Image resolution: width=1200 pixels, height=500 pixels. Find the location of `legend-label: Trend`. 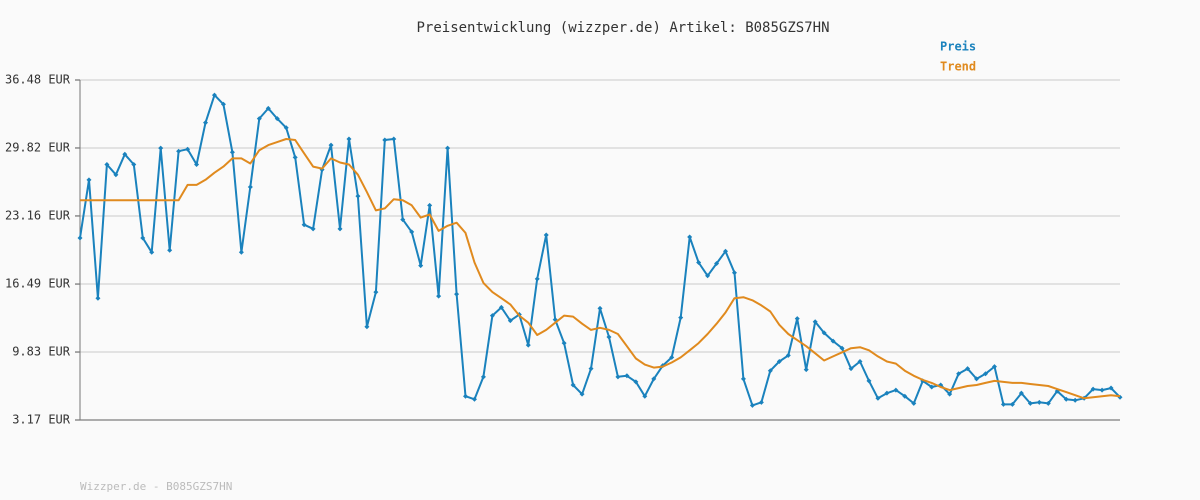

legend-label: Trend is located at coordinates (958, 67).